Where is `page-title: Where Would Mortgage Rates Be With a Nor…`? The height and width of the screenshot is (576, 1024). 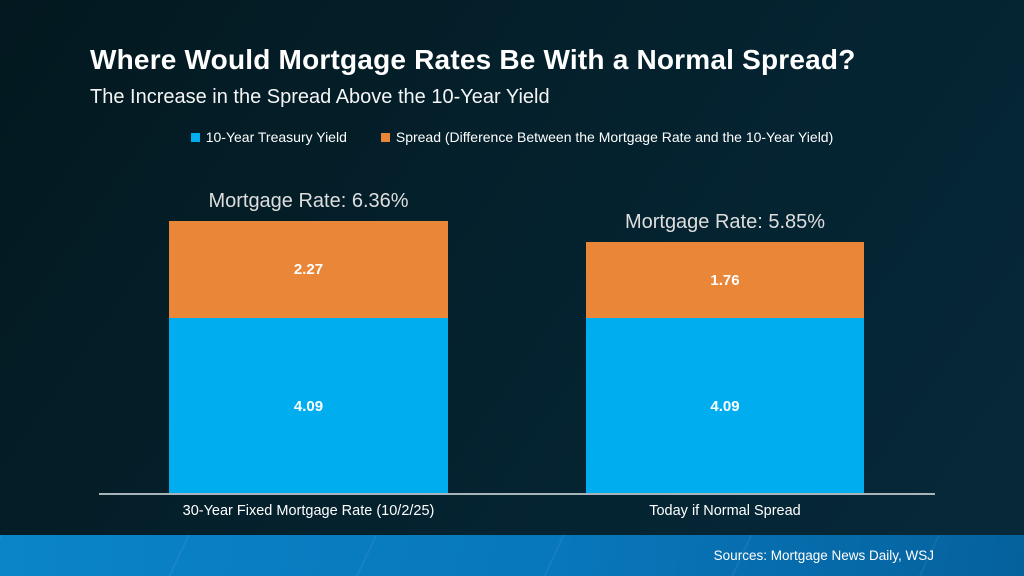
page-title: Where Would Mortgage Rates Be With a Nor… is located at coordinates (473, 59).